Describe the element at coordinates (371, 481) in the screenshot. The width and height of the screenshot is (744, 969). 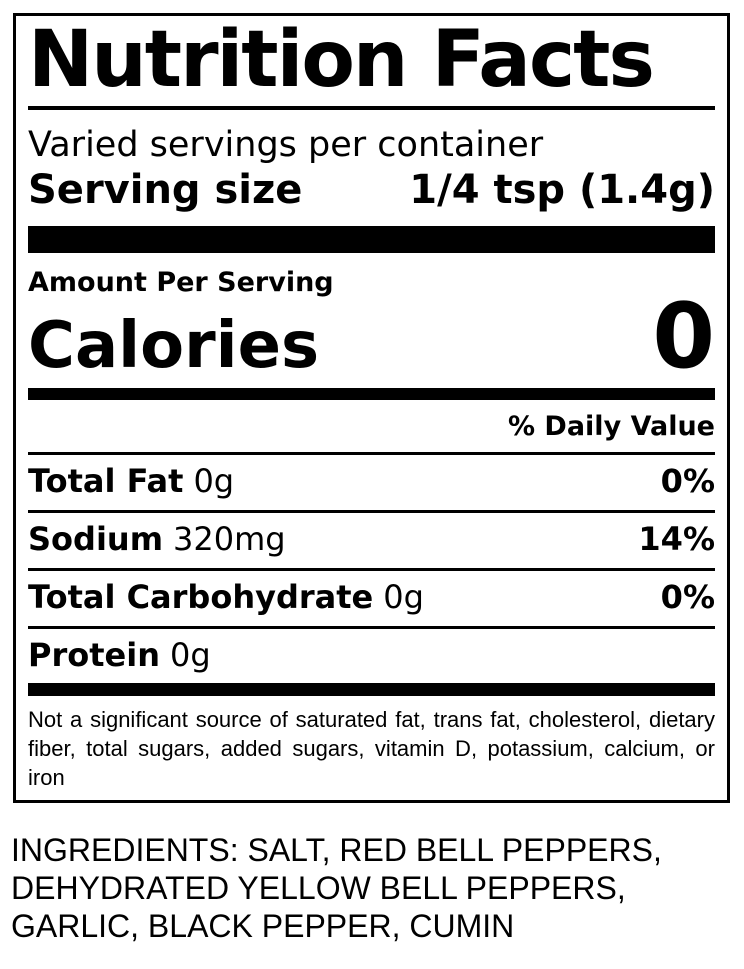
I see `nutrient-row-total-fat: Total Fat 0g 0%` at that location.